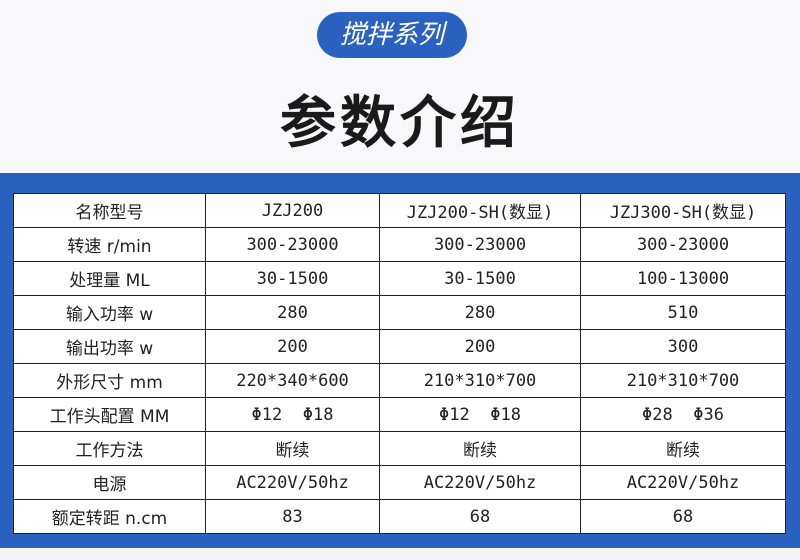  I want to click on cell-value: 300, so click(683, 346).